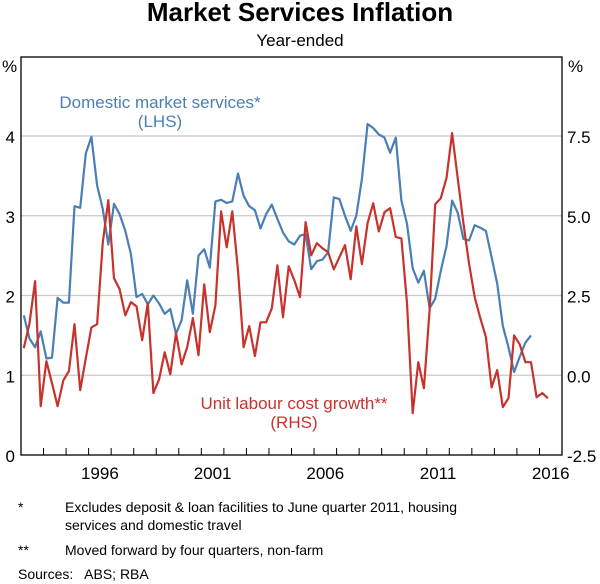 Image resolution: width=600 pixels, height=584 pixels. I want to click on series-label-ulc: Unit labour cost growth**, so click(293, 403).